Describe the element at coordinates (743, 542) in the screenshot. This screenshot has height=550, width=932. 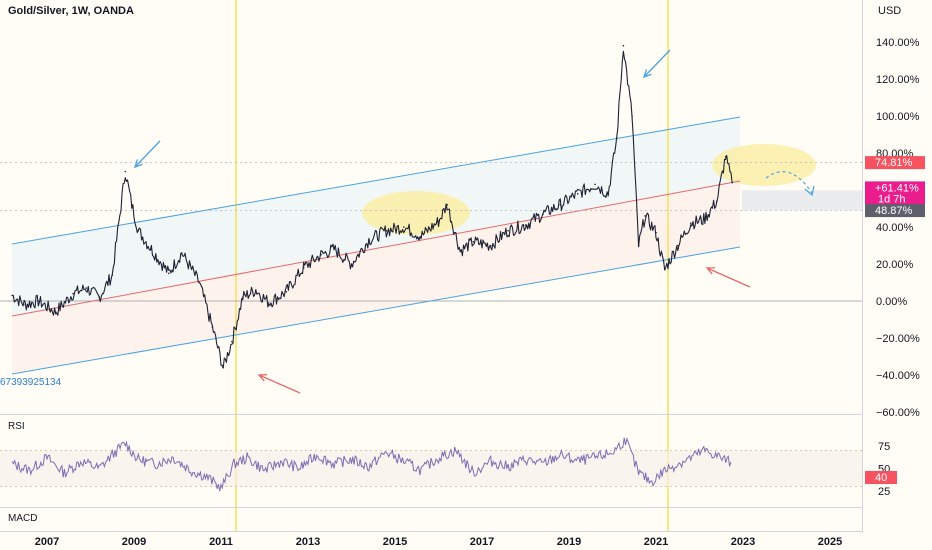
I see `x-tick-label: 2023` at that location.